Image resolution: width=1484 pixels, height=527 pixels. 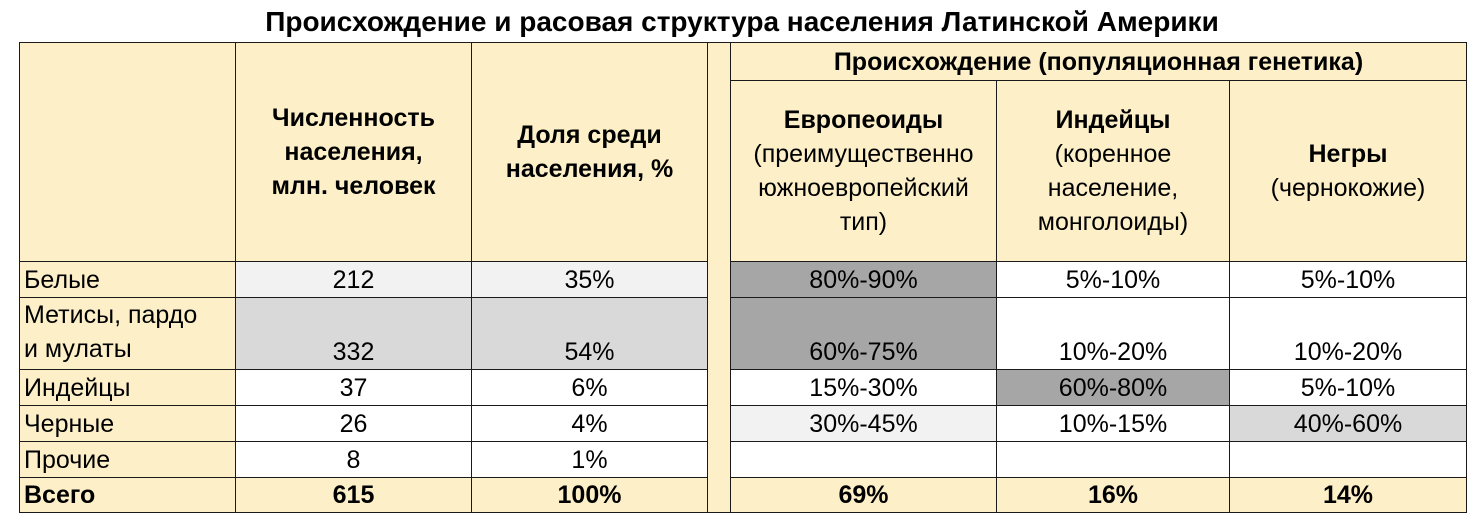 What do you see at coordinates (863, 279) in the screenshot?
I see `europeans-cell: 80%-90%` at bounding box center [863, 279].